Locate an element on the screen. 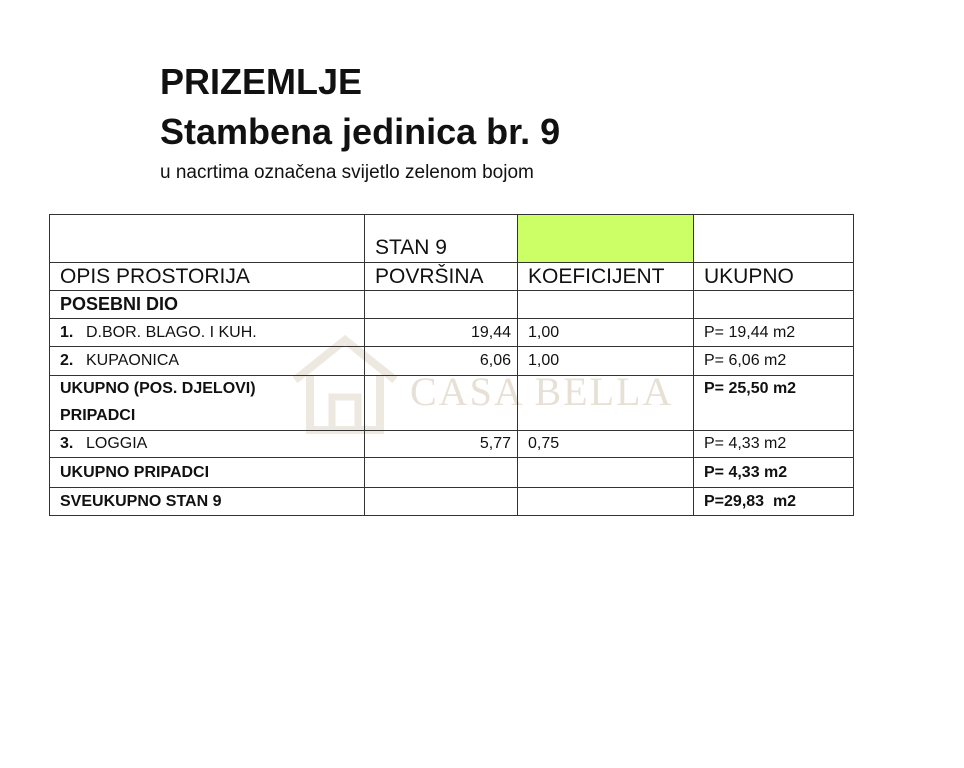  section-label: POSEBNI DIO is located at coordinates (207, 304).